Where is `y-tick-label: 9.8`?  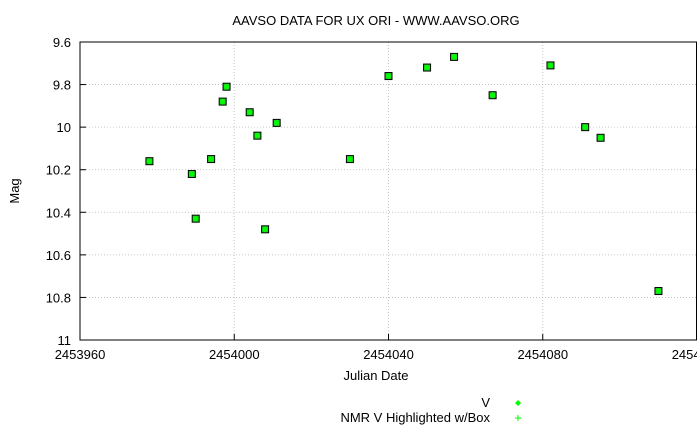 y-tick-label: 9.8 is located at coordinates (62, 85).